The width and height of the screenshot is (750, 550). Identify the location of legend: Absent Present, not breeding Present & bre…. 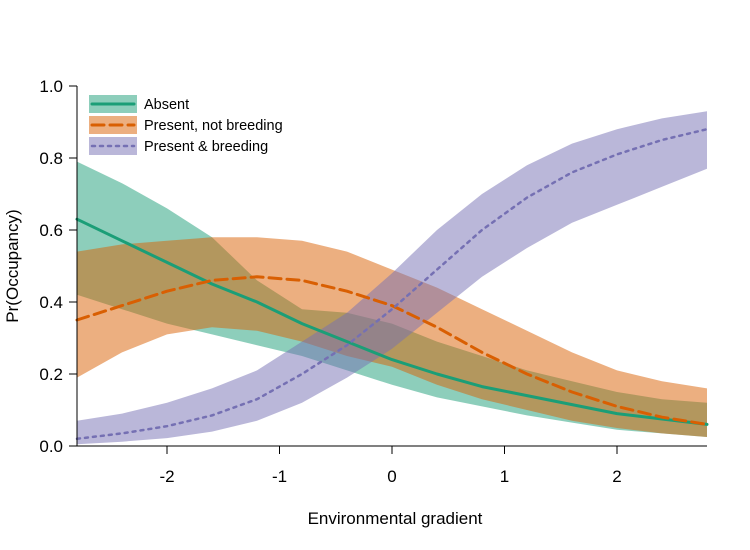
(186, 125).